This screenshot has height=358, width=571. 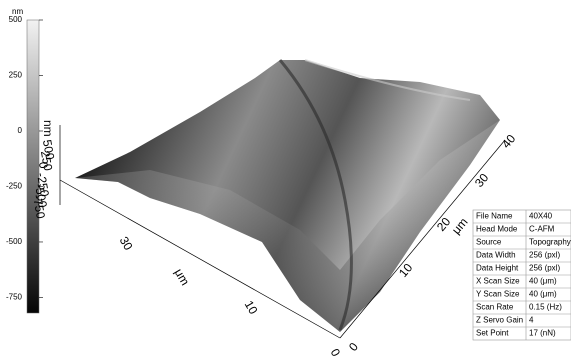 I want to click on colorbar-tick-label: 0, so click(x=20, y=130).